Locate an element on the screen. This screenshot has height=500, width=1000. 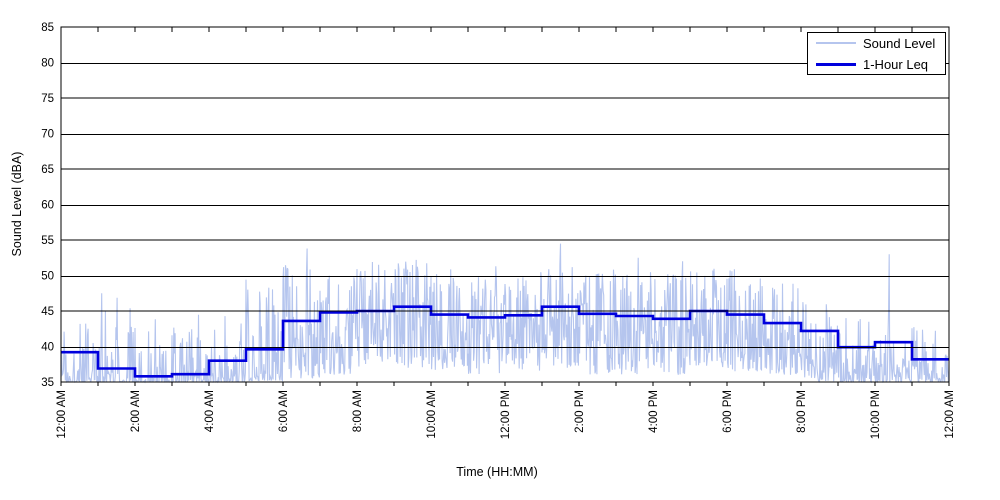
x-tick-label: 10:00 AM is located at coordinates (432, 414).